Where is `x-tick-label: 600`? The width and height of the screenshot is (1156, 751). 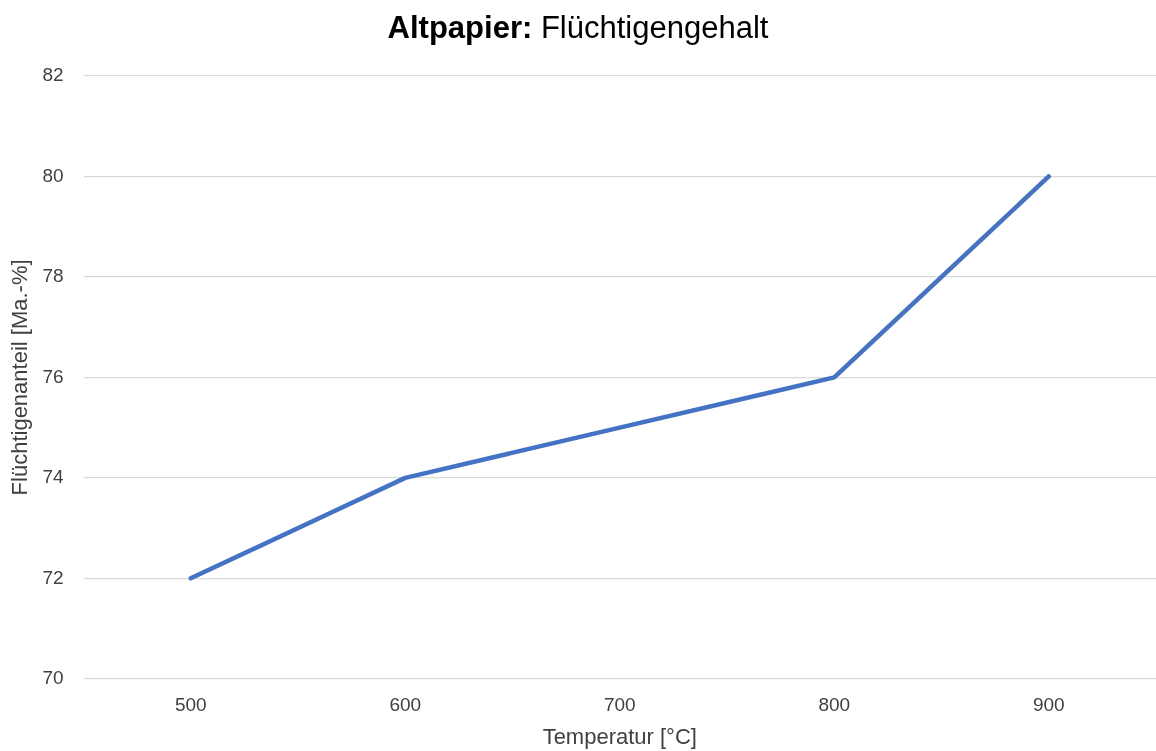 x-tick-label: 600 is located at coordinates (405, 705).